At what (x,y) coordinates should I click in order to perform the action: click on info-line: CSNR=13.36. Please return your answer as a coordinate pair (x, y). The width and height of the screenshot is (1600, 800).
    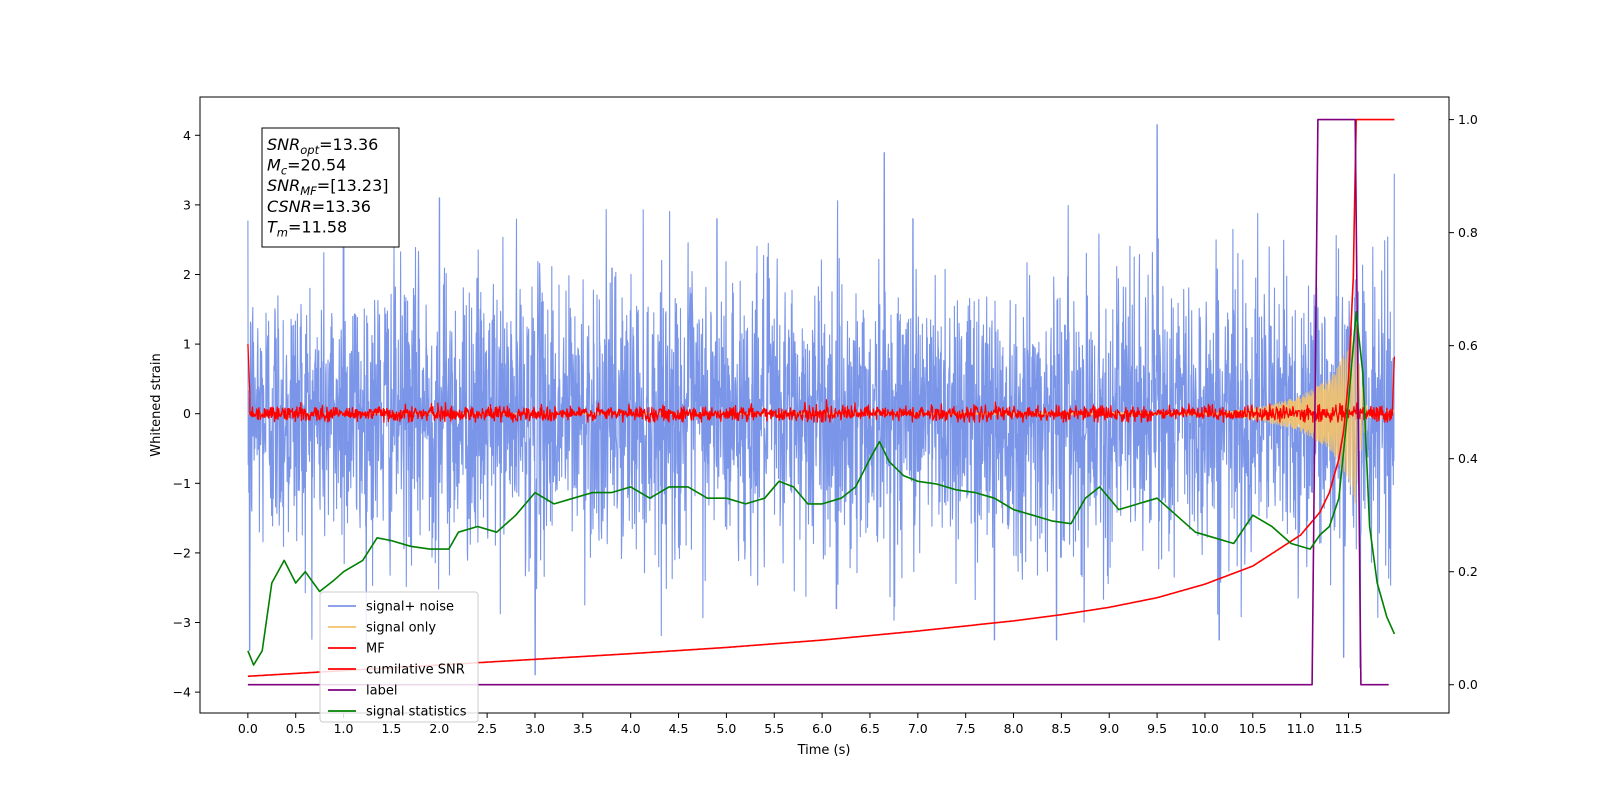
    Looking at the image, I should click on (319, 206).